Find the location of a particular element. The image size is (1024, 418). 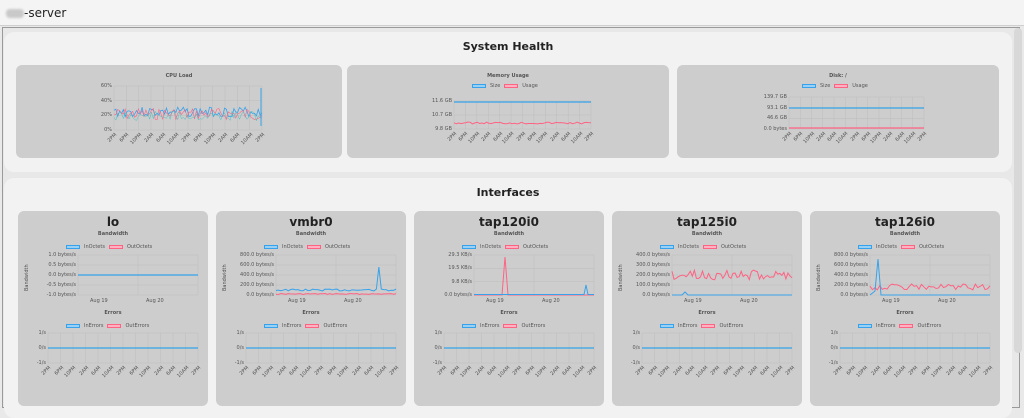

cpu-plot is located at coordinates (188, 108).